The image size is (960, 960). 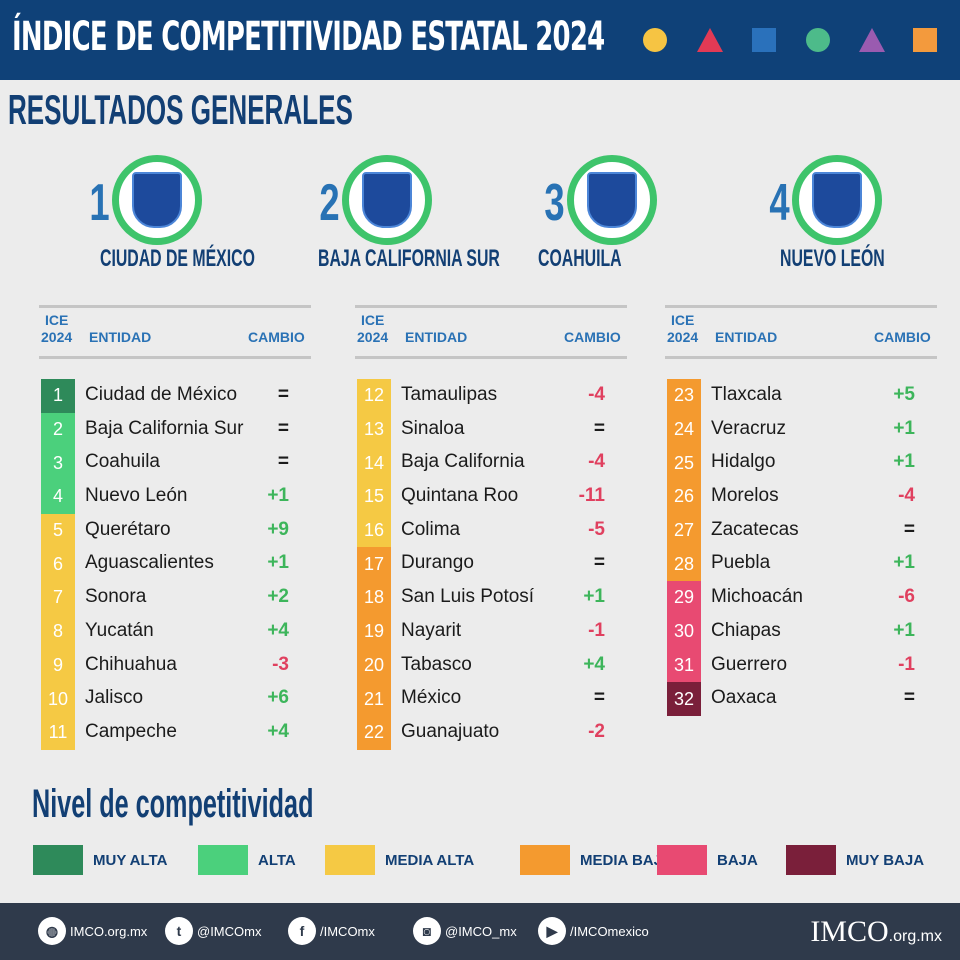 I want to click on top-rank: 4, so click(x=779, y=203).